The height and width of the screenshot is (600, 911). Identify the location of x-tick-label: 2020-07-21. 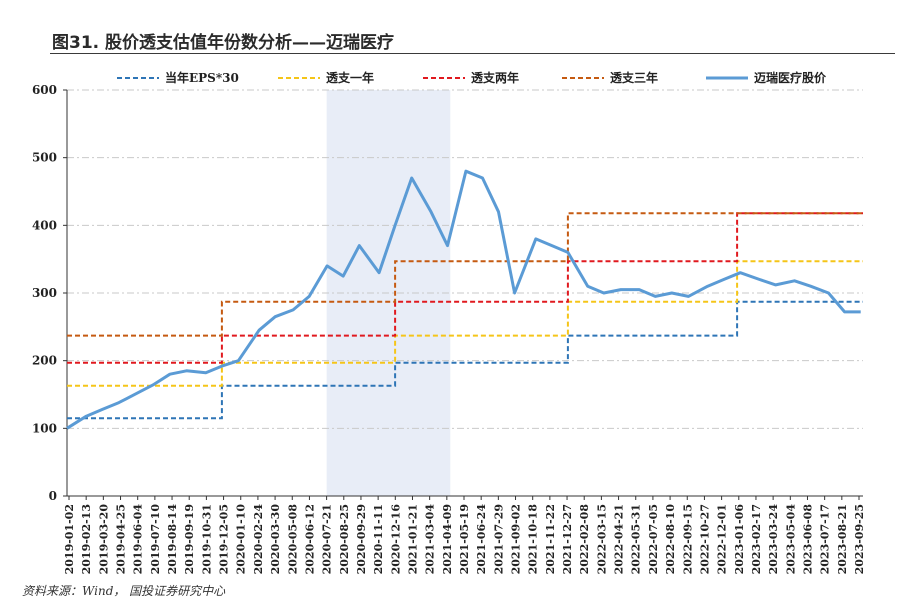
(327, 539).